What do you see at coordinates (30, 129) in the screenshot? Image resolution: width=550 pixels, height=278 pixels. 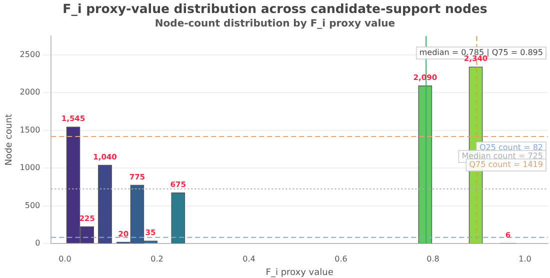 I see `y-tick-label: 1500` at bounding box center [30, 129].